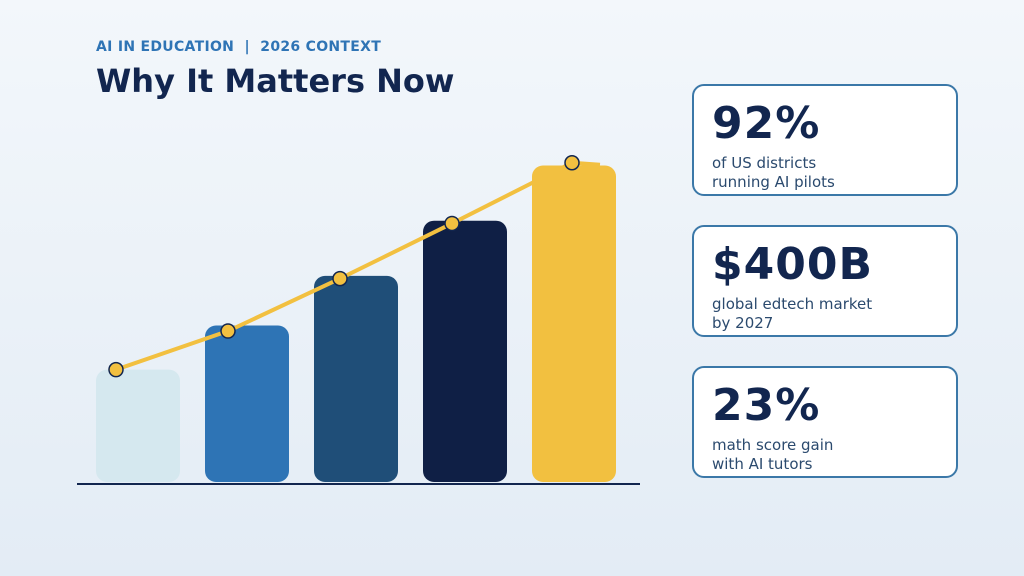 Image resolution: width=1024 pixels, height=576 pixels. Describe the element at coordinates (773, 172) in the screenshot. I see `stat-caption: of US districts running AI pilots` at that location.